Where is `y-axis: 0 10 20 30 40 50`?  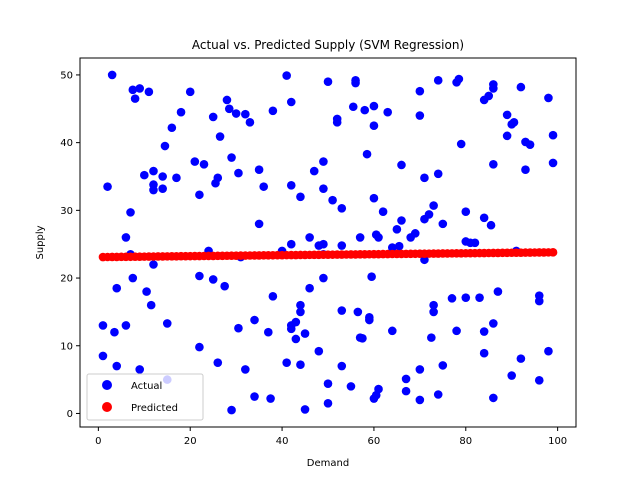
y-axis: 0 10 20 30 40 50 is located at coordinates (70, 245).